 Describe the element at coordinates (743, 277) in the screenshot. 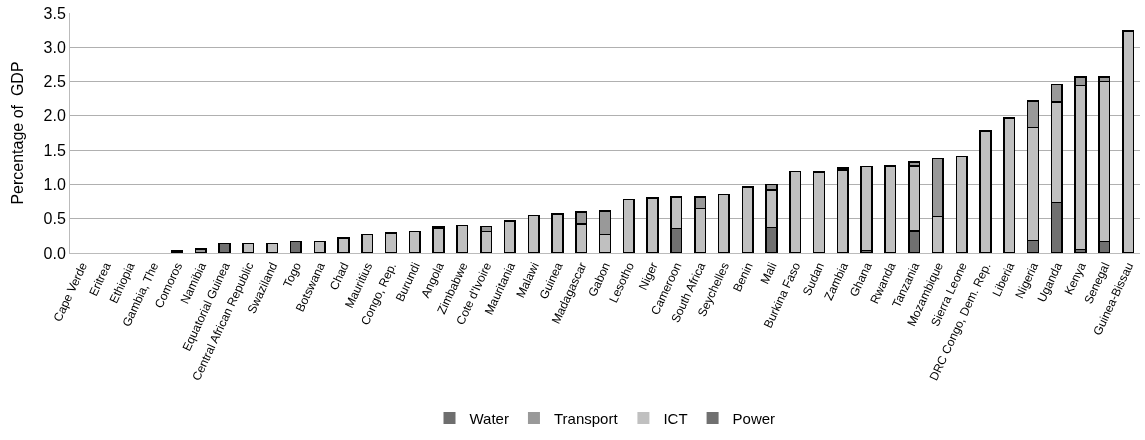

I see `x-tick-label: Benin` at that location.